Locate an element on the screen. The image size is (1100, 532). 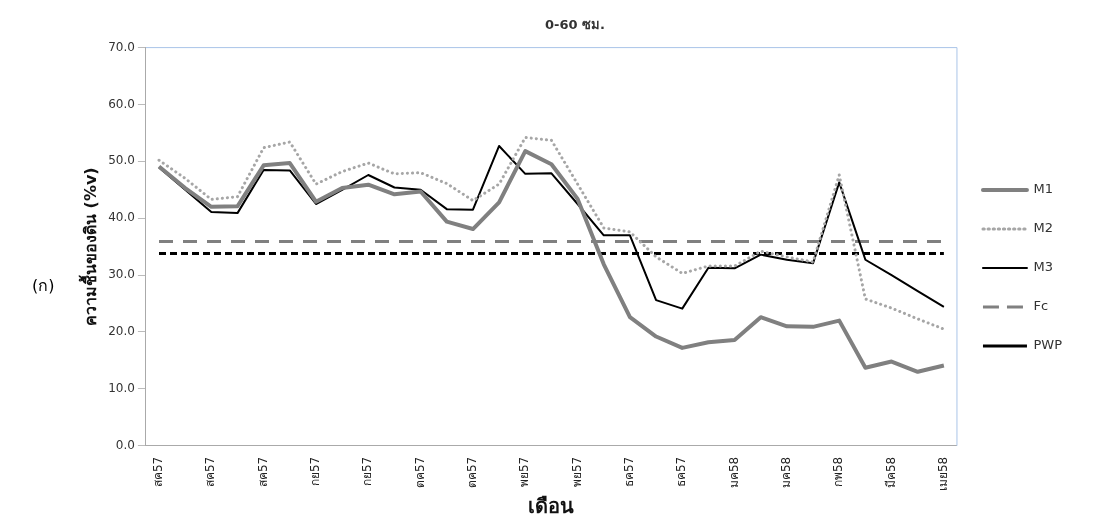
legend-label: M1 is located at coordinates (1043, 189).